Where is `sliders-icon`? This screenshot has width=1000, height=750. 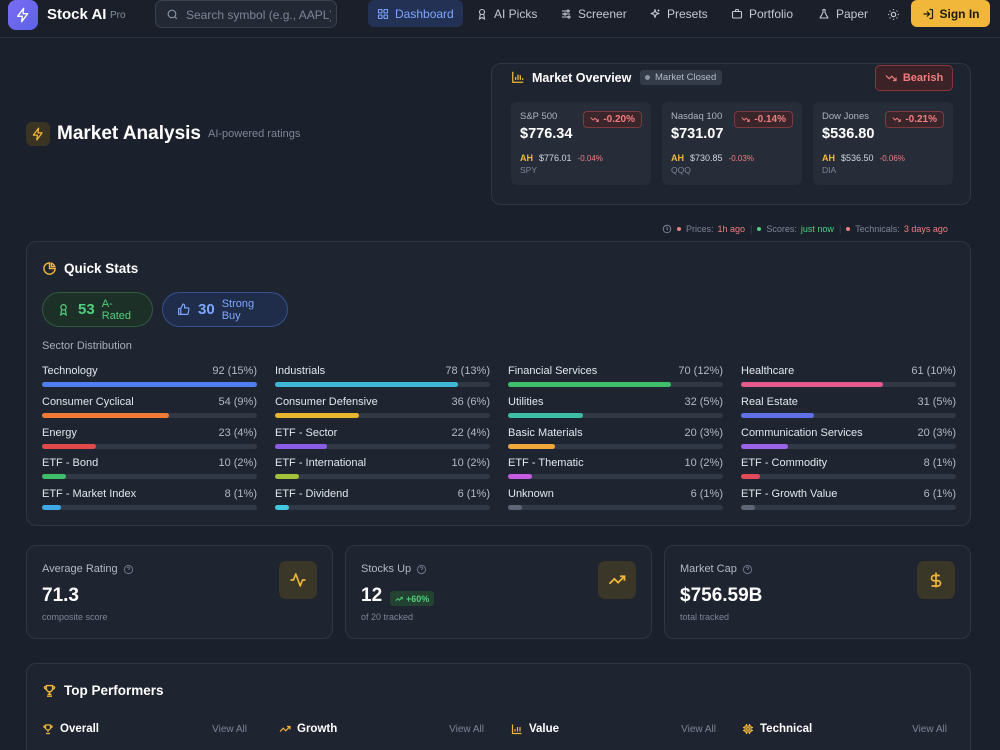
sliders-icon is located at coordinates (566, 14).